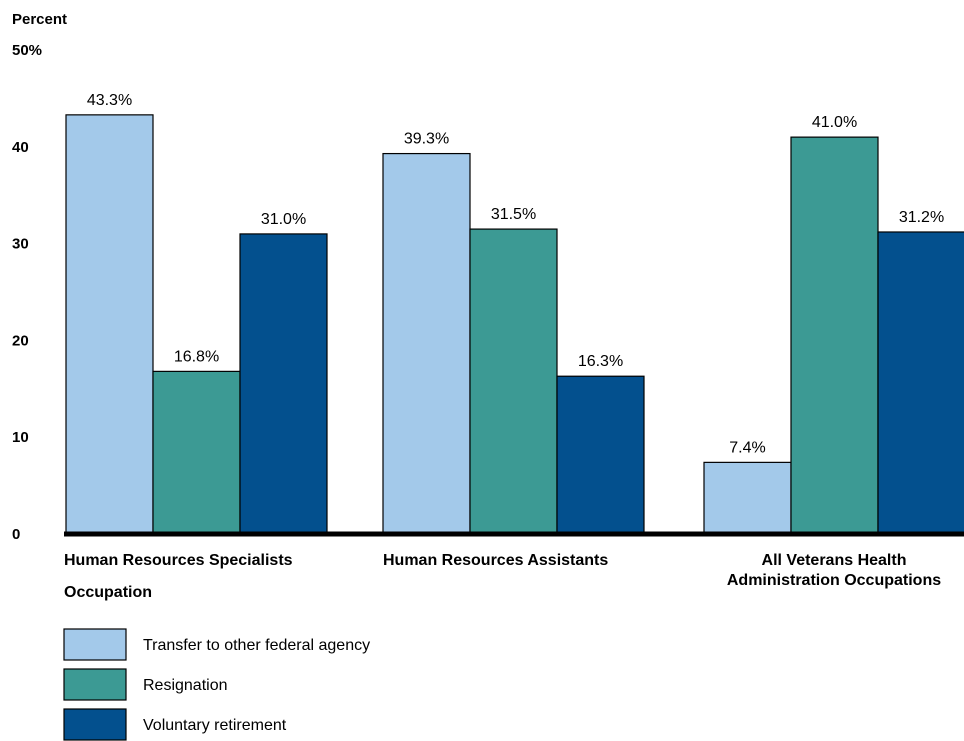  What do you see at coordinates (20, 340) in the screenshot?
I see `y-tick-label: 20` at bounding box center [20, 340].